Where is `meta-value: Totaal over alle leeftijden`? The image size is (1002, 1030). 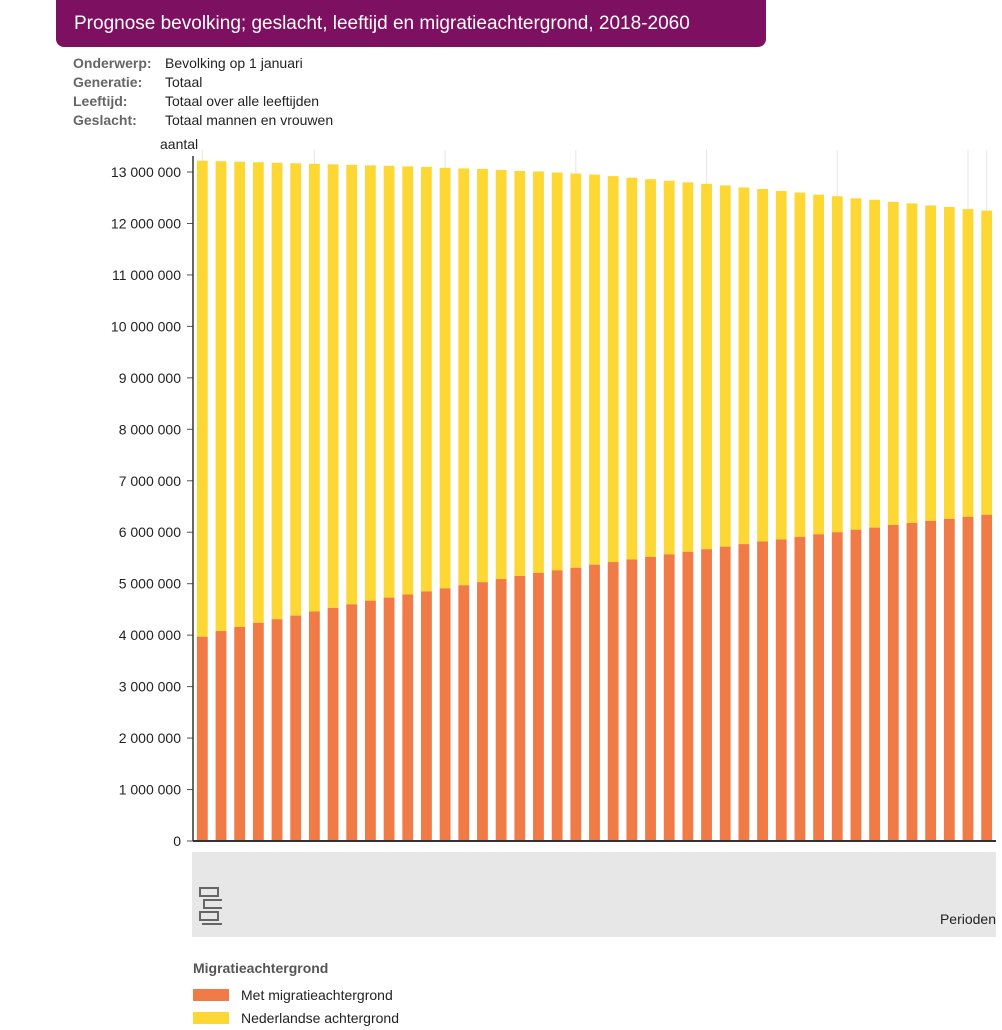 meta-value: Totaal over alle leeftijden is located at coordinates (242, 101).